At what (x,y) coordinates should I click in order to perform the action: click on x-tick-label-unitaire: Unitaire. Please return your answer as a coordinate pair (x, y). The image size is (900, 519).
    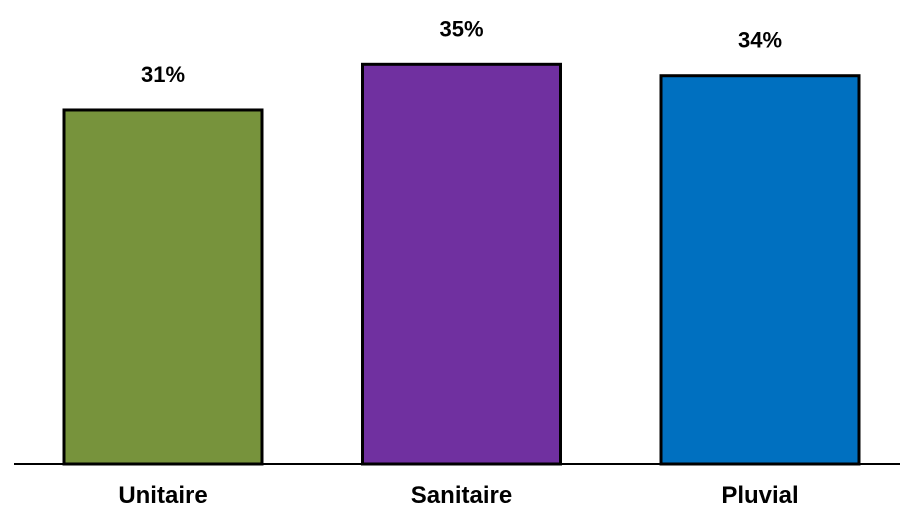
    Looking at the image, I should click on (162, 495).